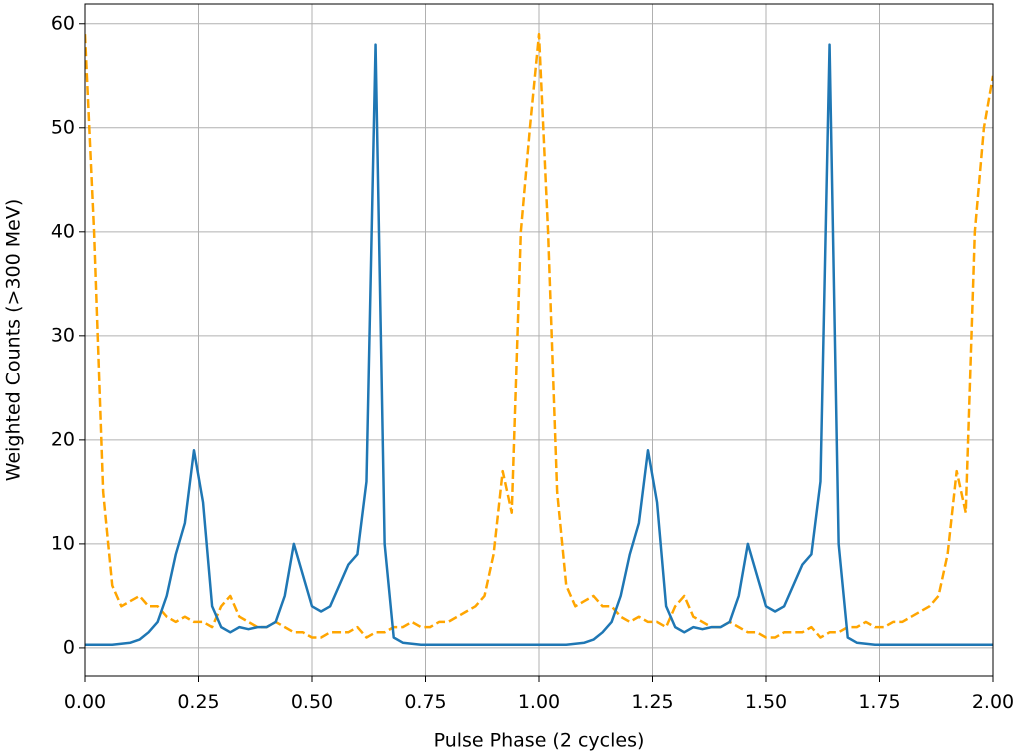 The width and height of the screenshot is (1020, 755). What do you see at coordinates (766, 702) in the screenshot?
I see `x-tick-label: 1.50` at bounding box center [766, 702].